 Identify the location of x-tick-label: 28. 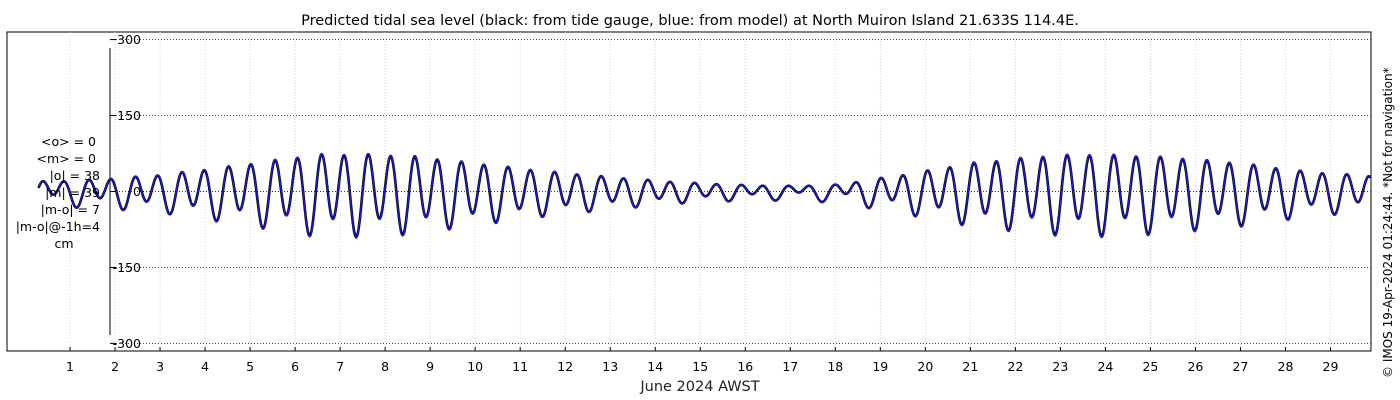
(1286, 366).